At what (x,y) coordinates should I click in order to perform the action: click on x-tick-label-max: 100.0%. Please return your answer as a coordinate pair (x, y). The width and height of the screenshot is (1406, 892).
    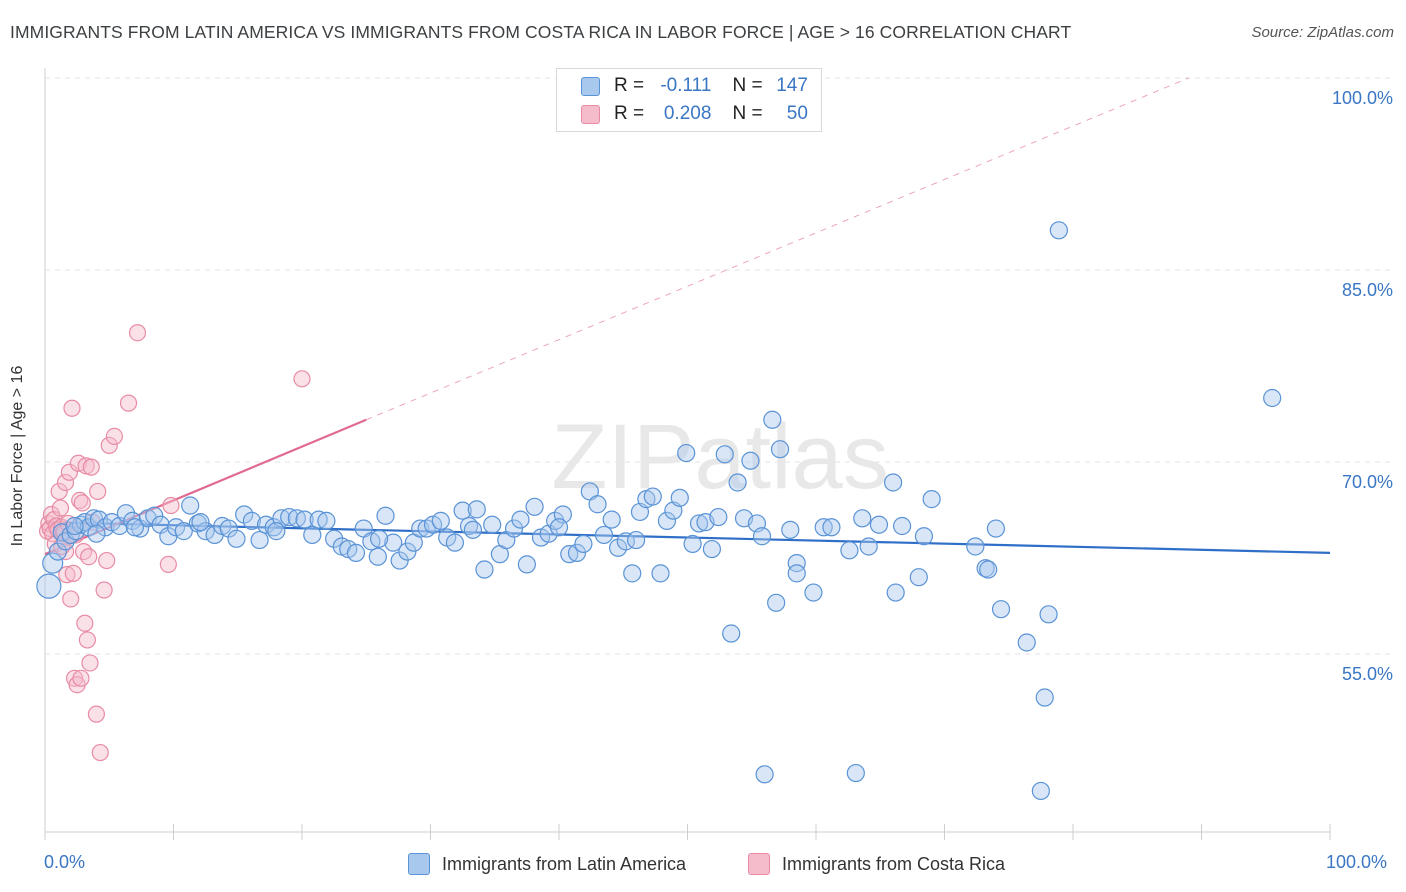
    Looking at the image, I should click on (1357, 862).